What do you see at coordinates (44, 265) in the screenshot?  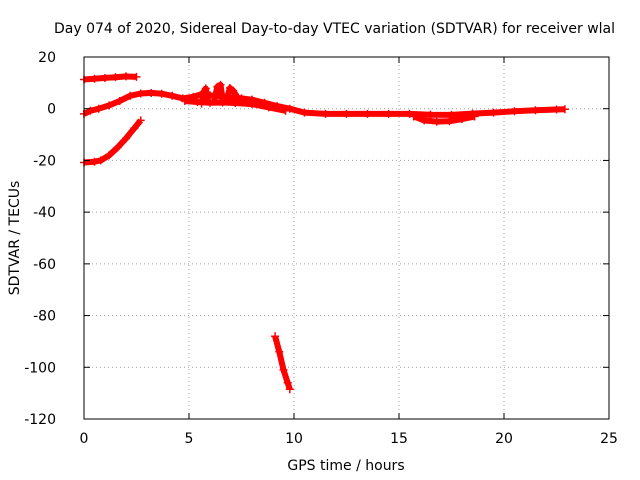 I see `y-tick-label: -60` at bounding box center [44, 265].